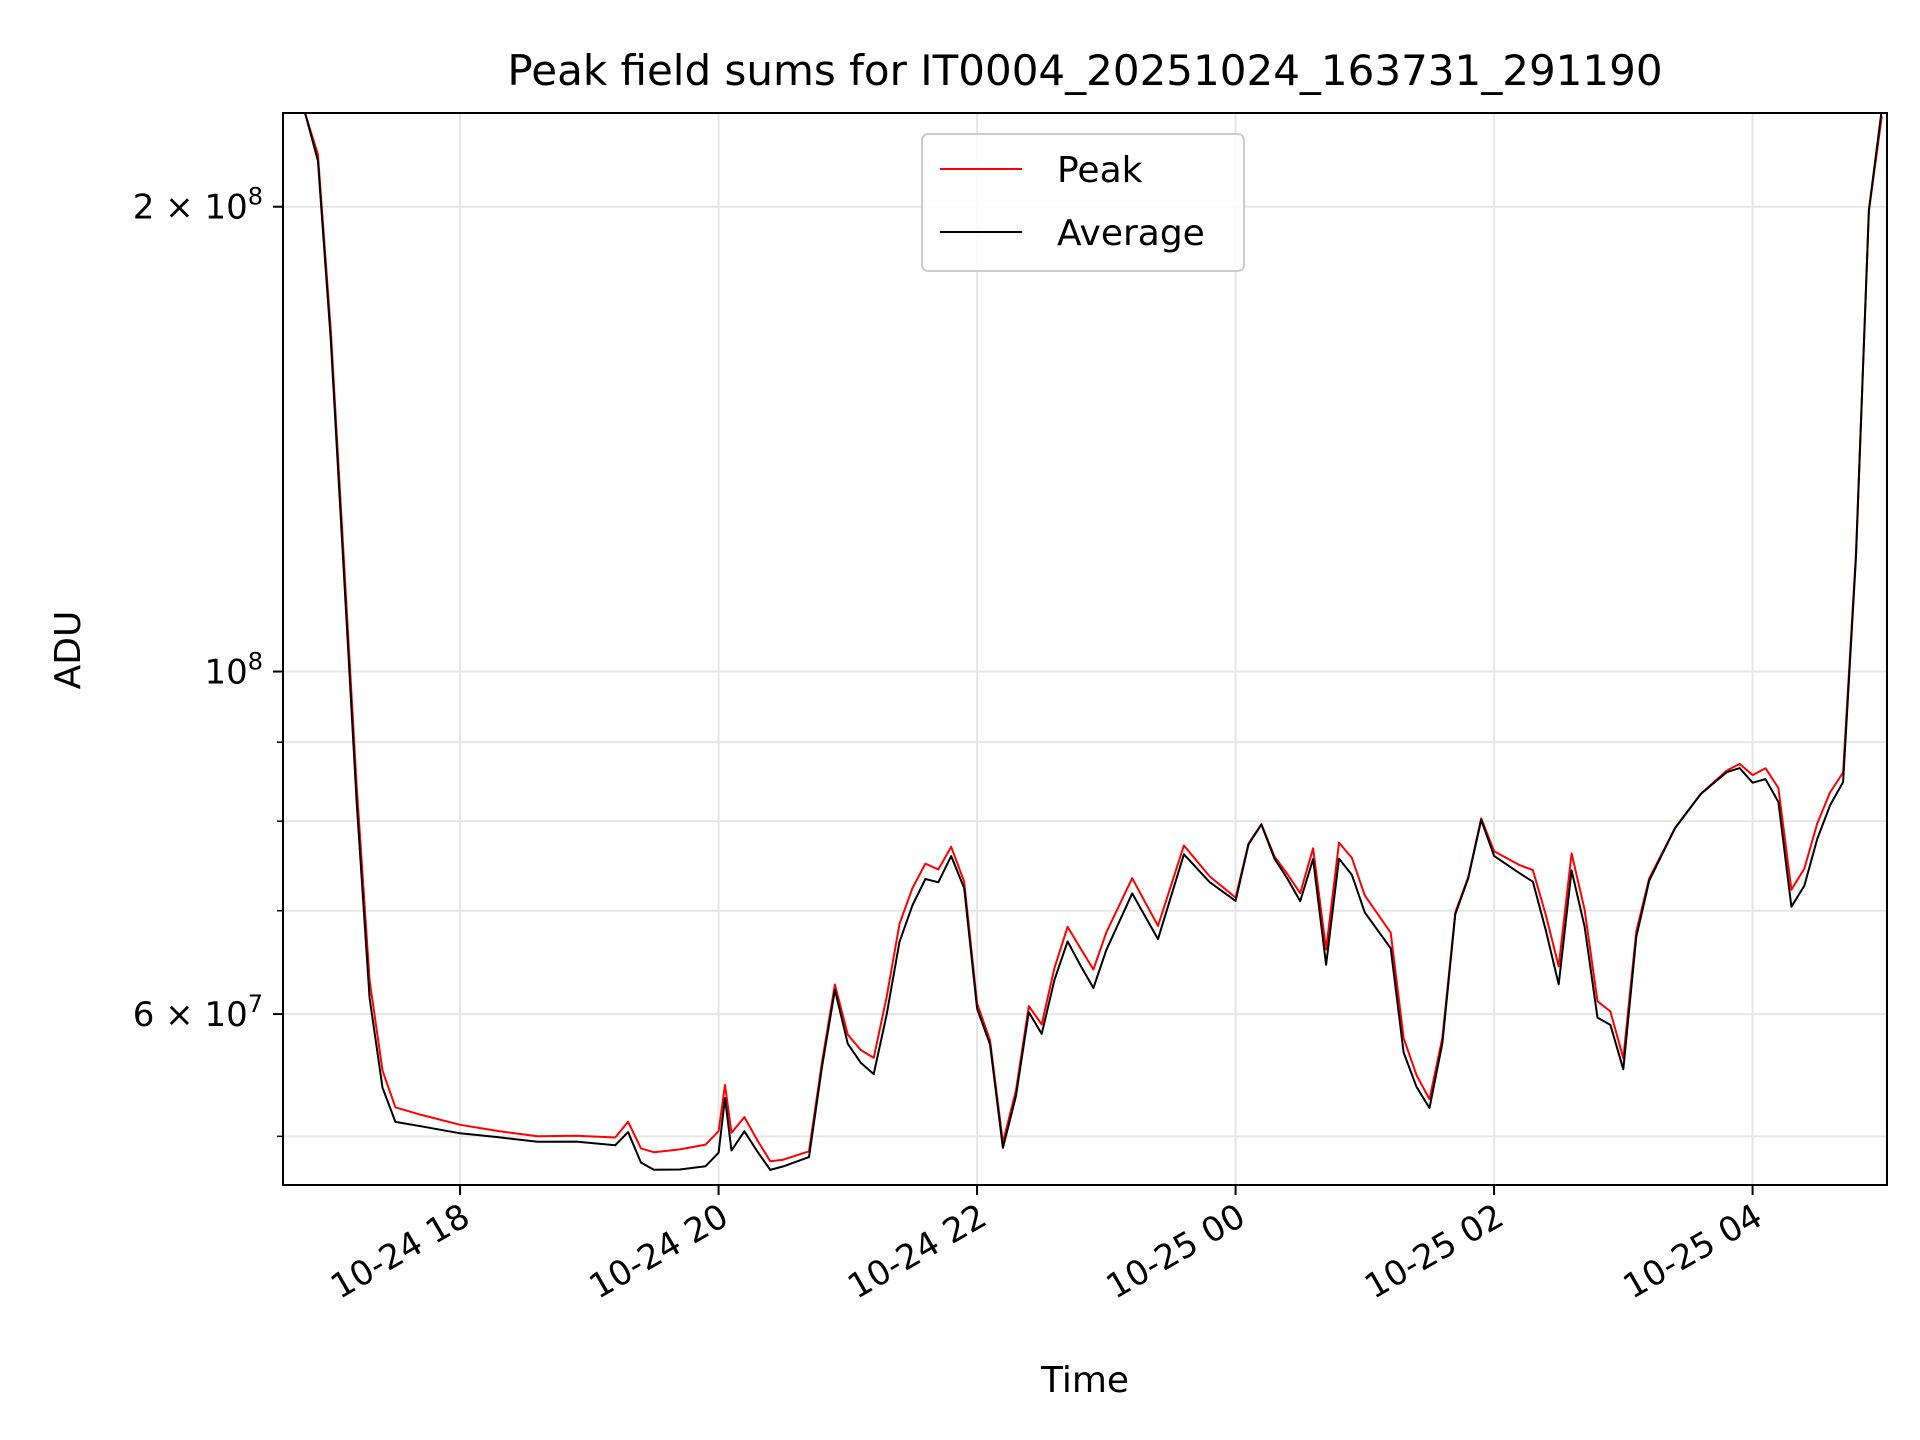 The image size is (1920, 1440). I want to click on y-axis-label: ADU, so click(68, 650).